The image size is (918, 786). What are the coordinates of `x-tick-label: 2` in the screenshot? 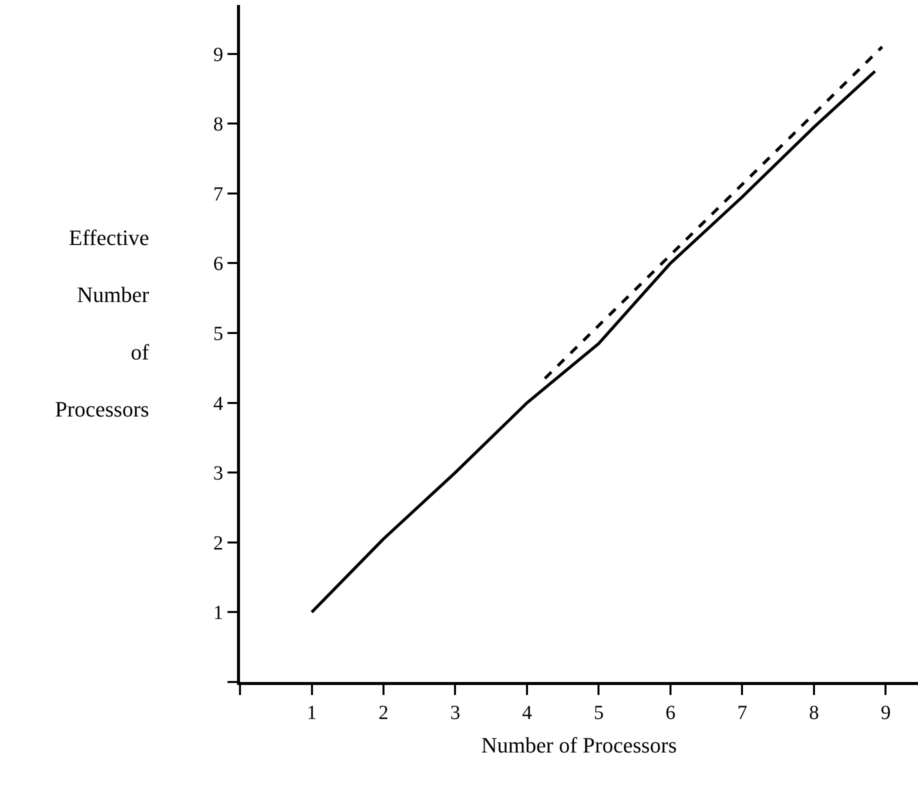 It's located at (383, 713).